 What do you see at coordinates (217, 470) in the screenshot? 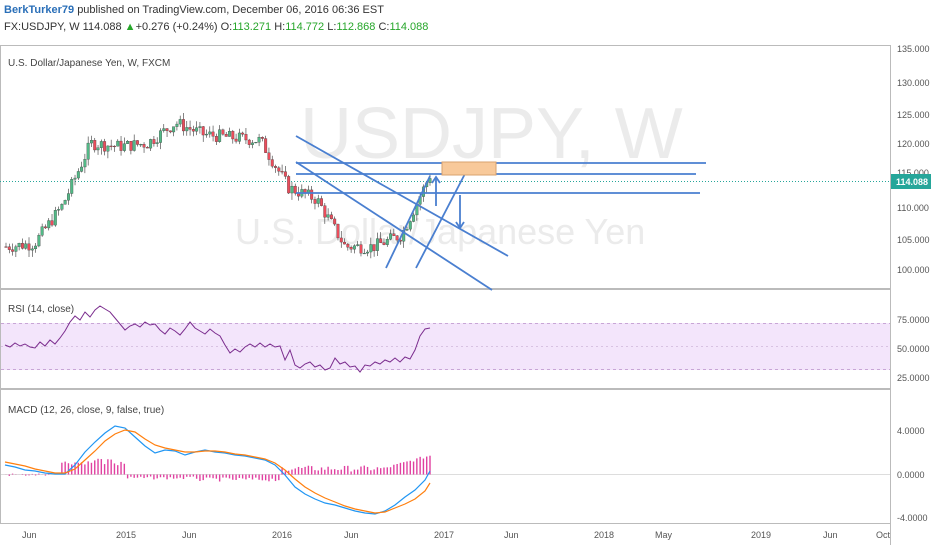
I see `macd-line` at bounding box center [217, 470].